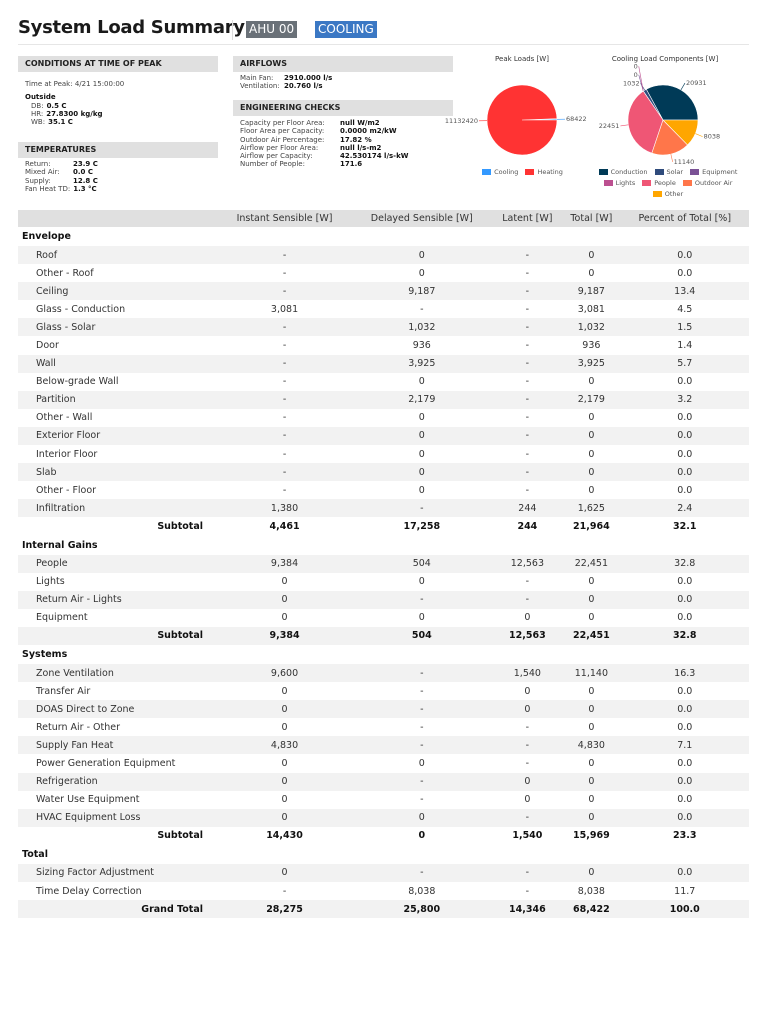 This screenshot has height=1024, width=768. What do you see at coordinates (383, 800) in the screenshot?
I see `table-row: Water Use Equipment 0 - 0 0 0.0` at bounding box center [383, 800].